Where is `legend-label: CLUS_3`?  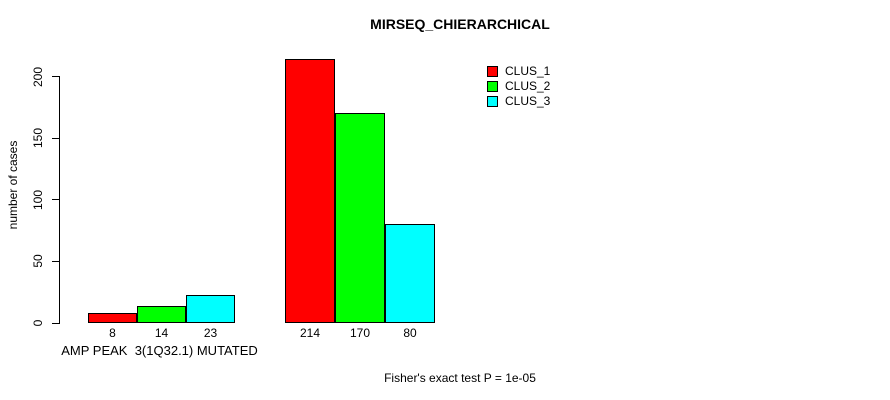 legend-label: CLUS_3 is located at coordinates (528, 101).